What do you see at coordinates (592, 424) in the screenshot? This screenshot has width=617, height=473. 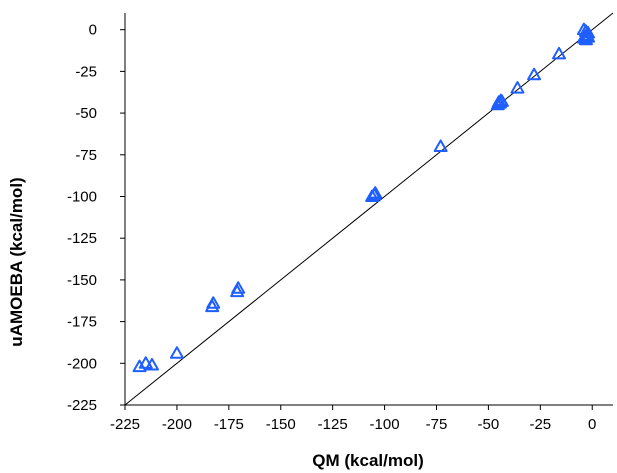 I see `x-tick-label: 0` at bounding box center [592, 424].